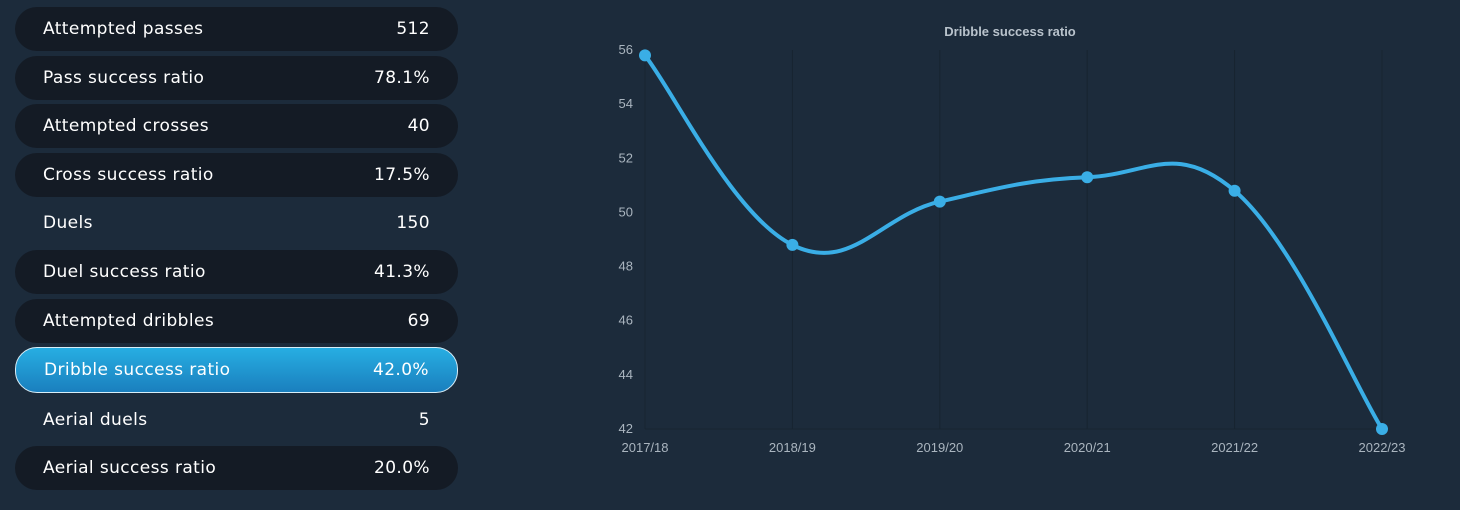  Describe the element at coordinates (95, 419) in the screenshot. I see `stat-label: Aerial duels` at that location.